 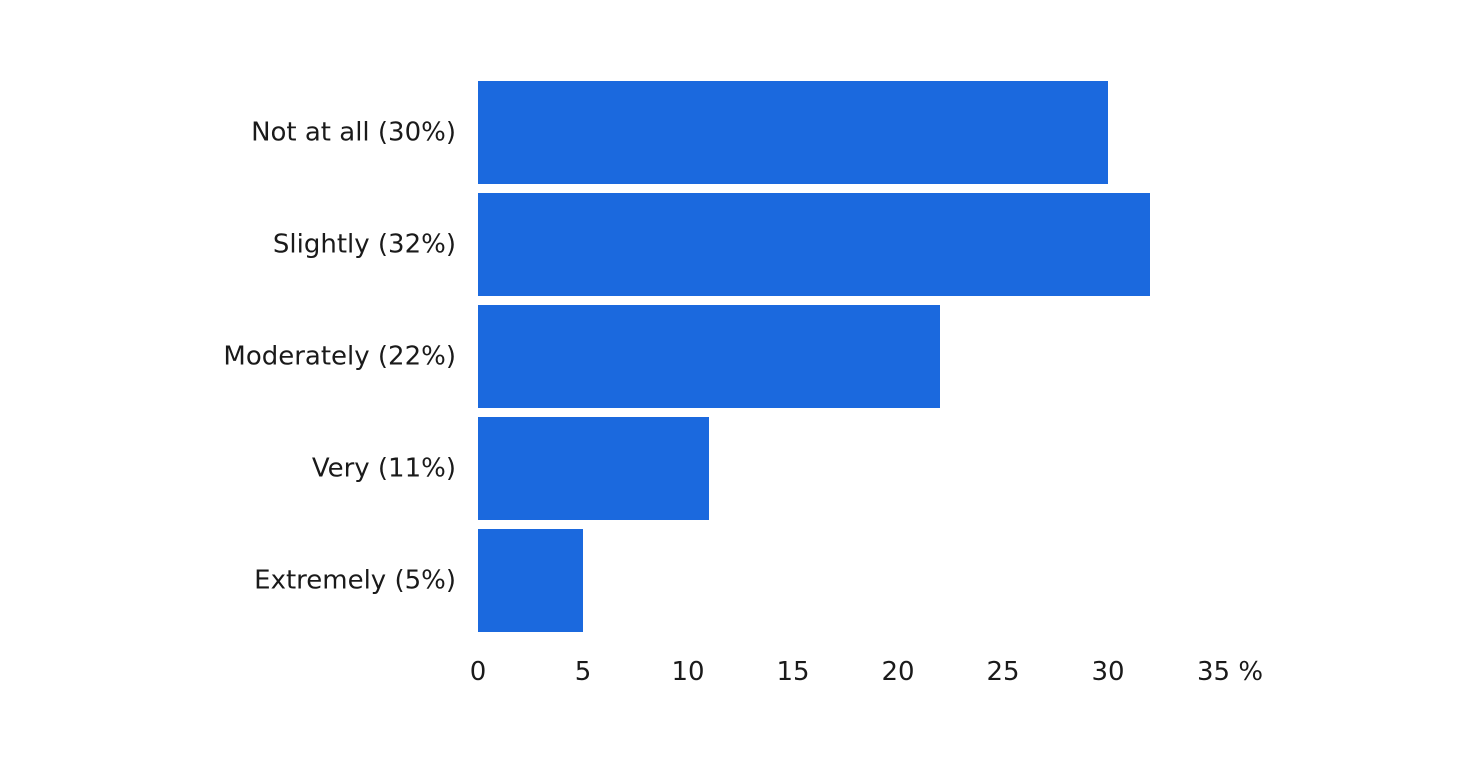 I want to click on x-tick-label: 15, so click(x=792, y=672).